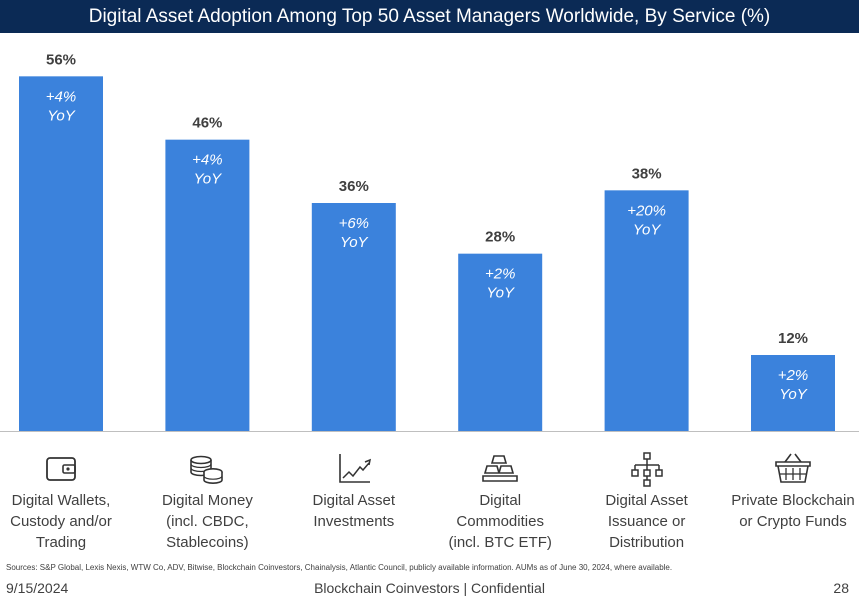 The image size is (859, 600). What do you see at coordinates (61, 500) in the screenshot?
I see `category-label-line: Digital Wallets,` at bounding box center [61, 500].